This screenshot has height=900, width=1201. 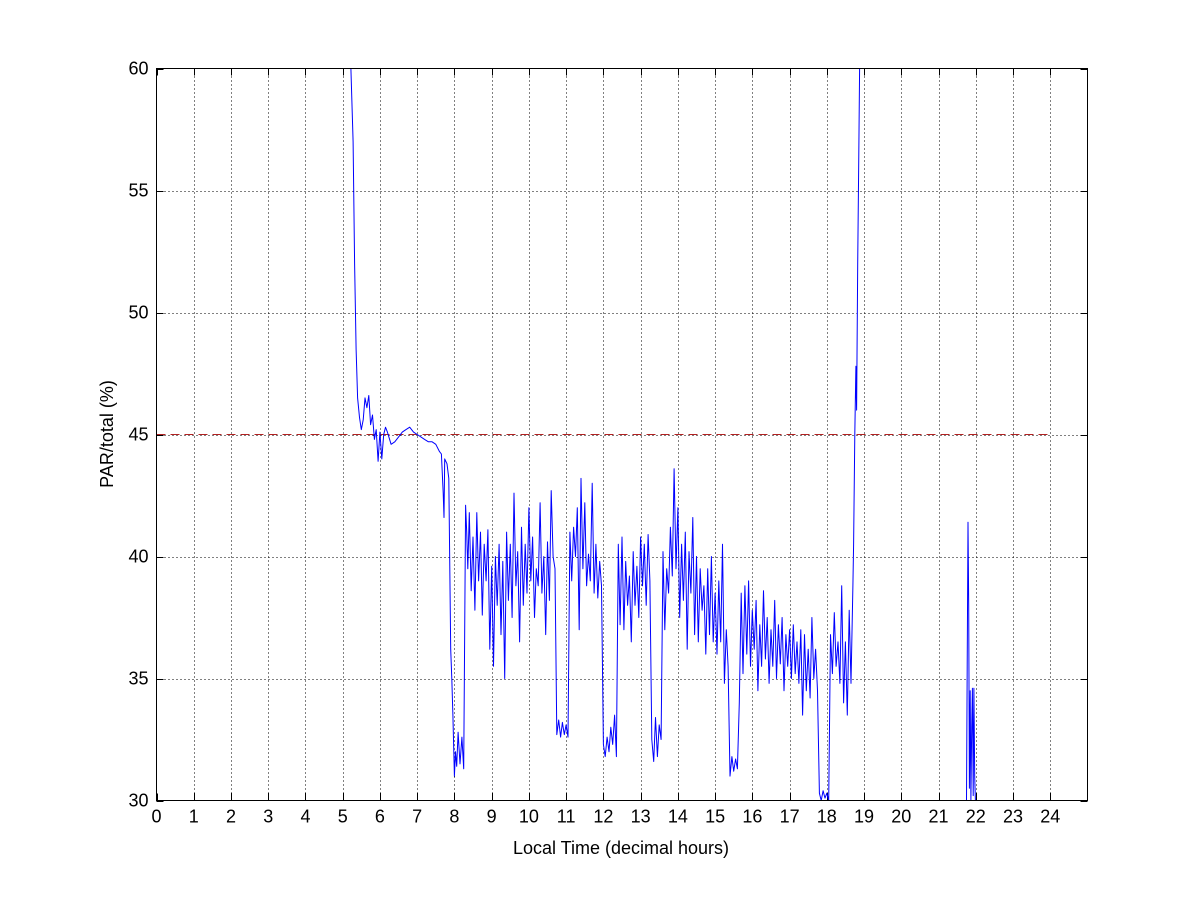 What do you see at coordinates (678, 817) in the screenshot?
I see `x-tick-label: 14` at bounding box center [678, 817].